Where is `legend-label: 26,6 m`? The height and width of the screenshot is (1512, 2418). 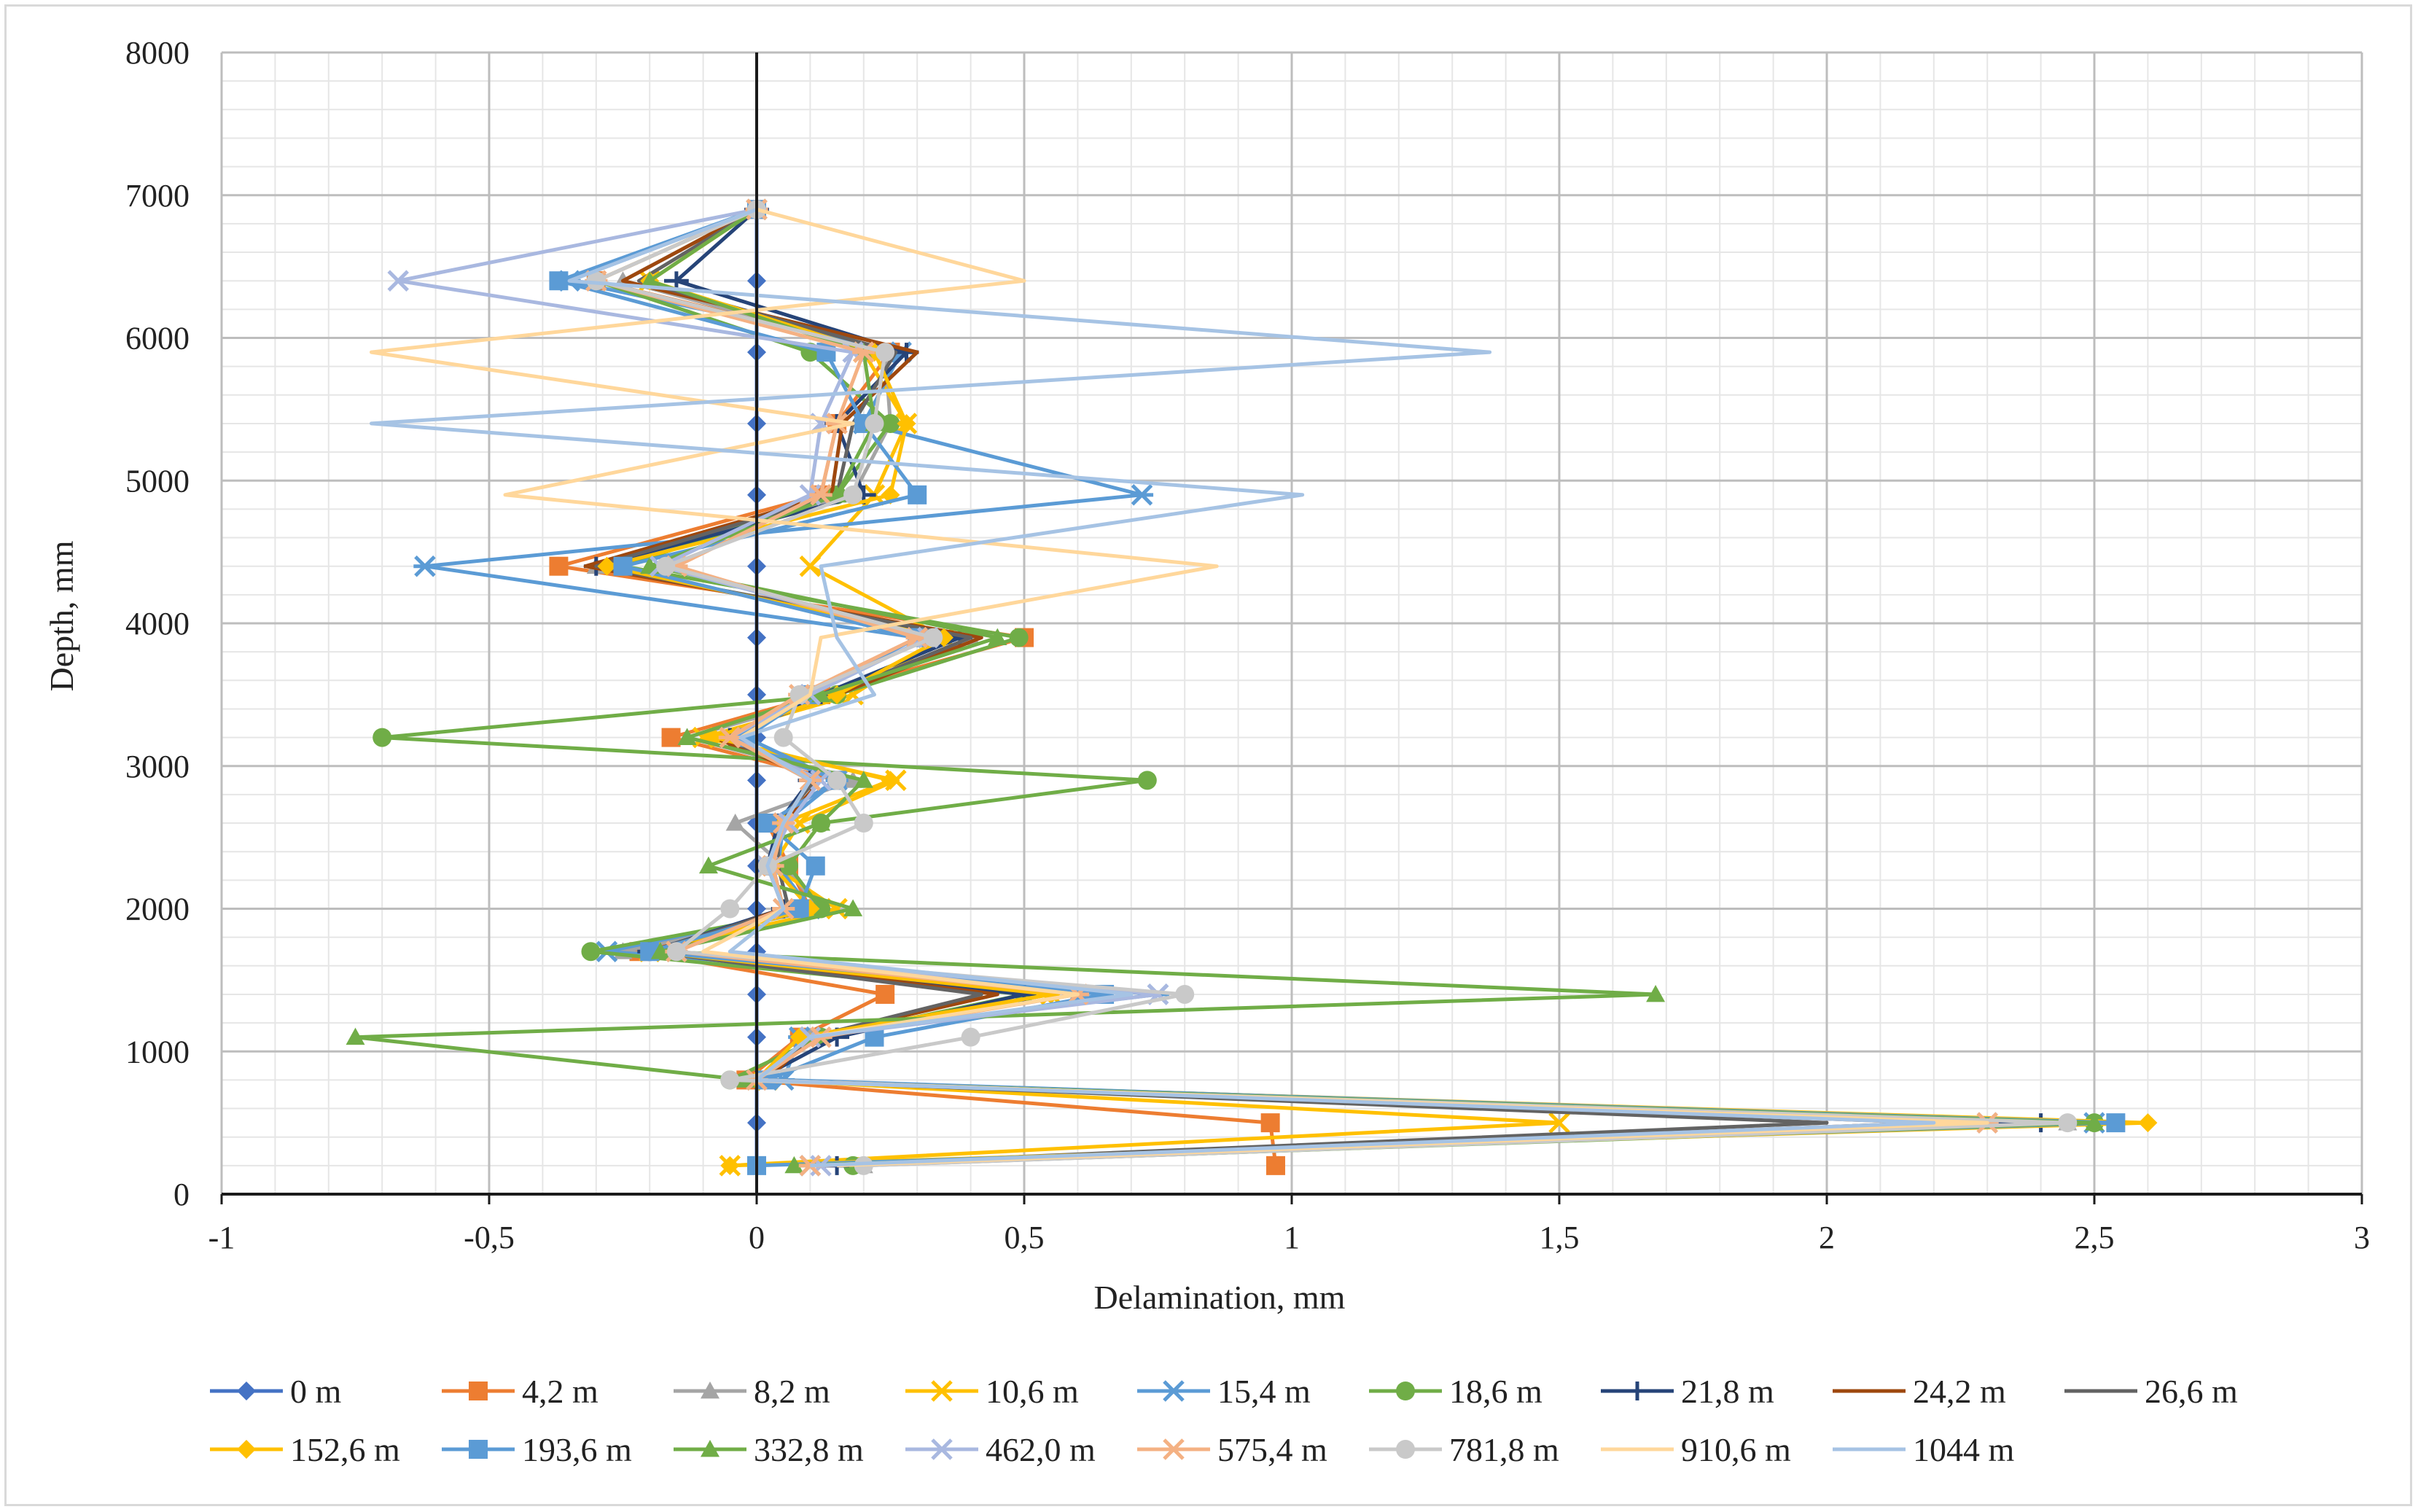
legend-label: 26,6 m is located at coordinates (2191, 1391).